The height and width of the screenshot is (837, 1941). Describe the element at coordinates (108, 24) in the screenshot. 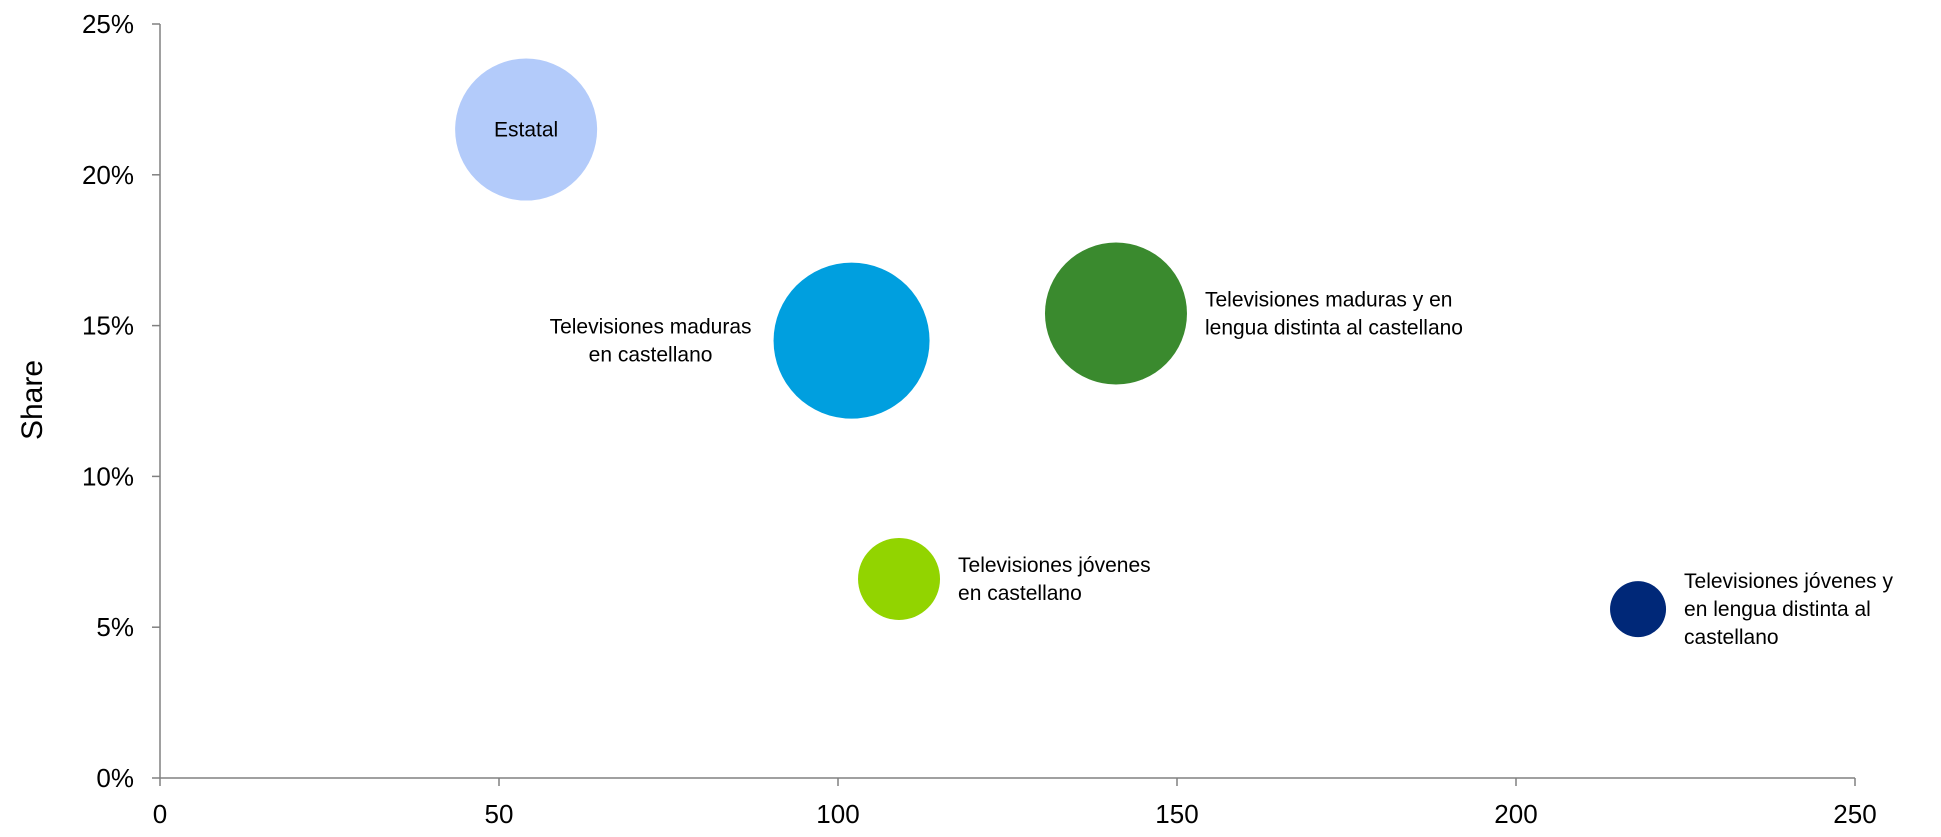

I see `y-tick-label: 25%` at that location.